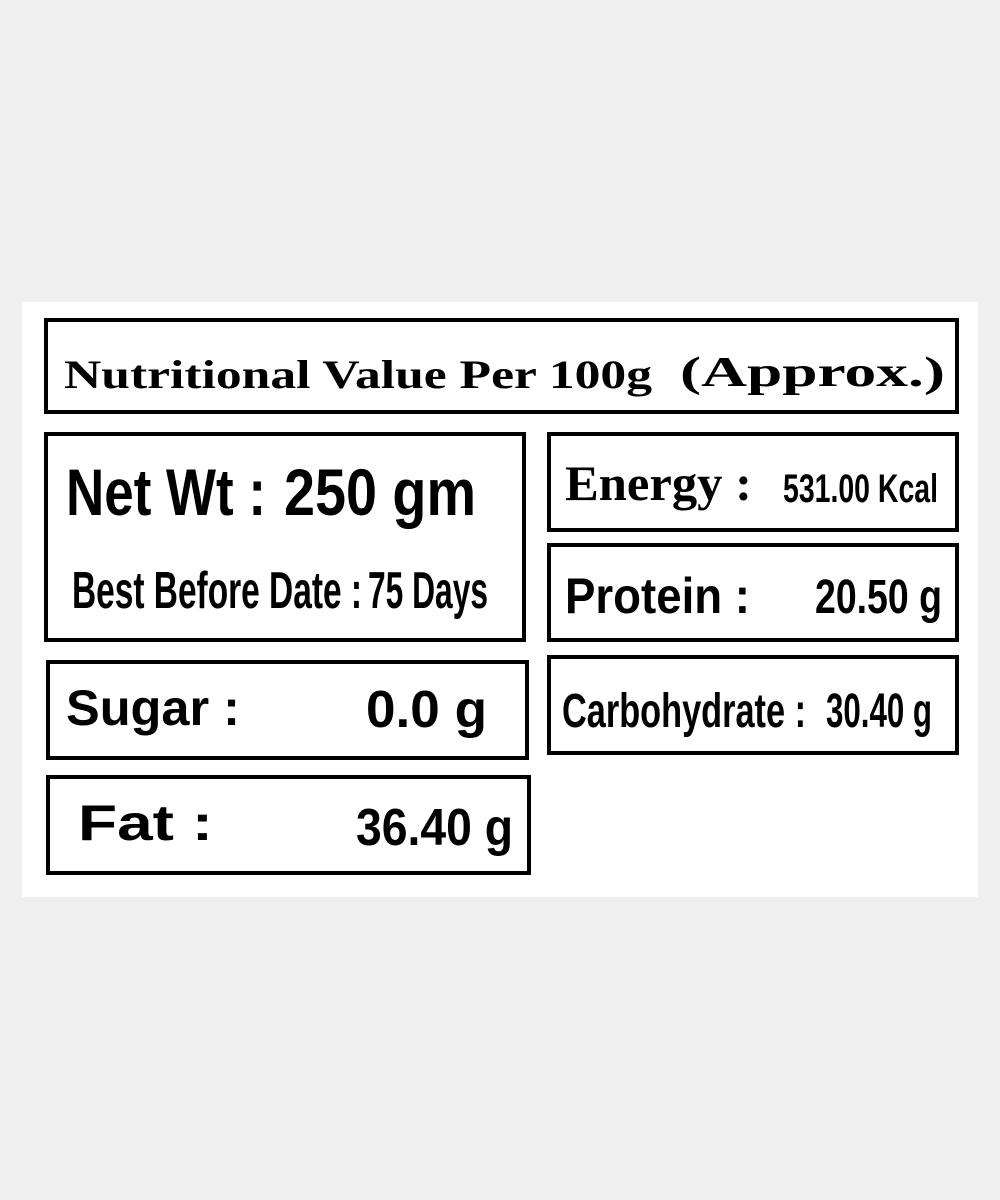  Describe the element at coordinates (684, 711) in the screenshot. I see `nutrient-label: Carbohydrate :` at that location.